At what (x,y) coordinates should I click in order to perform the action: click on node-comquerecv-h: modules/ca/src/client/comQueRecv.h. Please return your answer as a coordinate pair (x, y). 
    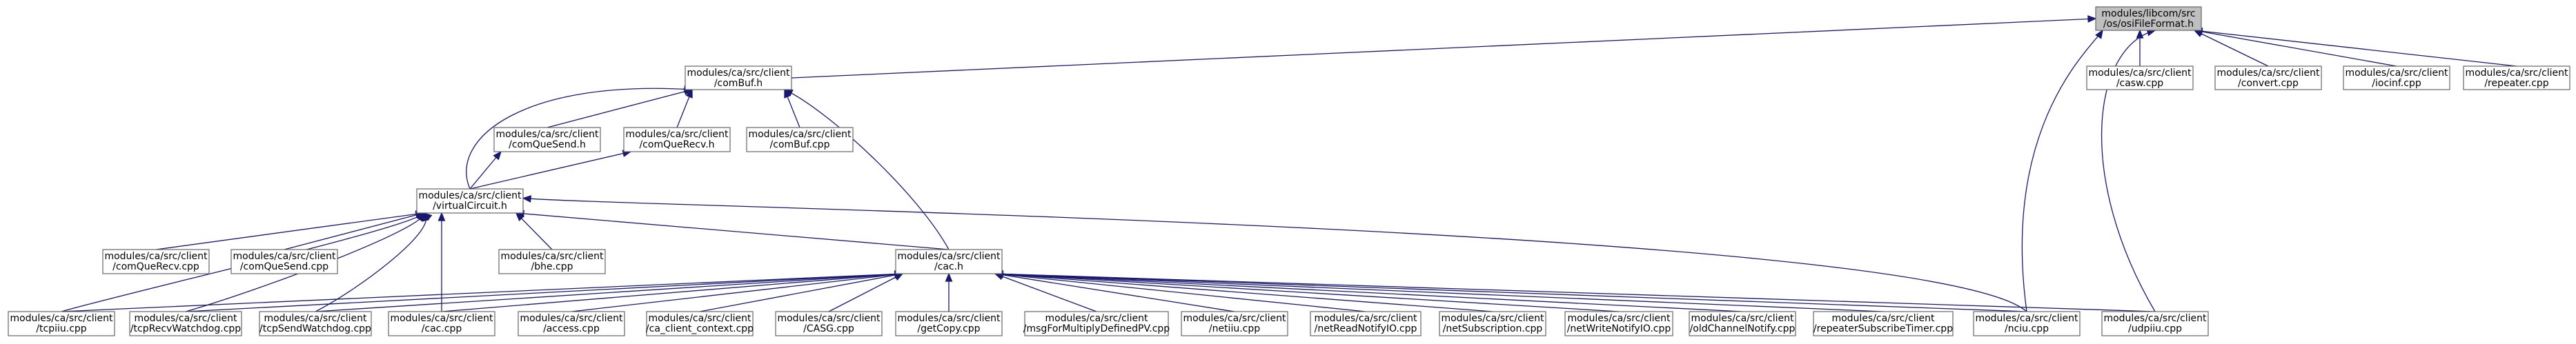
    Looking at the image, I should click on (677, 139).